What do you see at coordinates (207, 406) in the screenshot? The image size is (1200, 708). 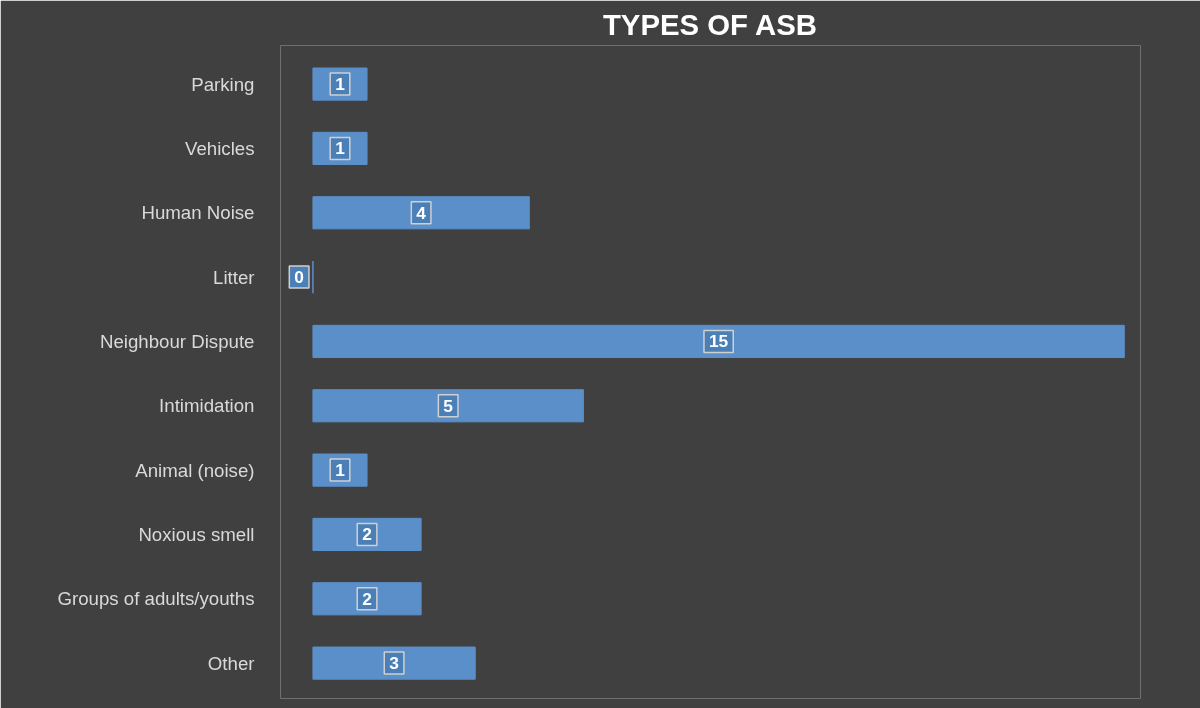 I see `y-tick-label: Intimidation` at bounding box center [207, 406].